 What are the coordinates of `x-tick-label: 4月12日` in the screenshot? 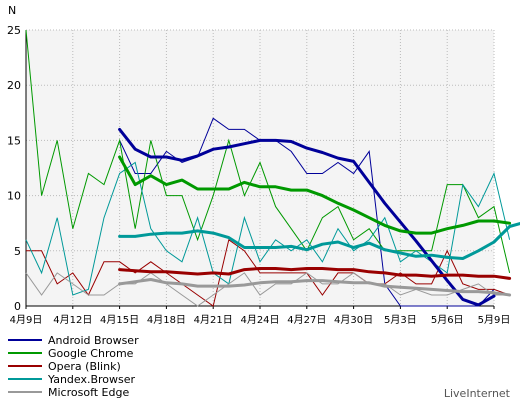 It's located at (72, 320).